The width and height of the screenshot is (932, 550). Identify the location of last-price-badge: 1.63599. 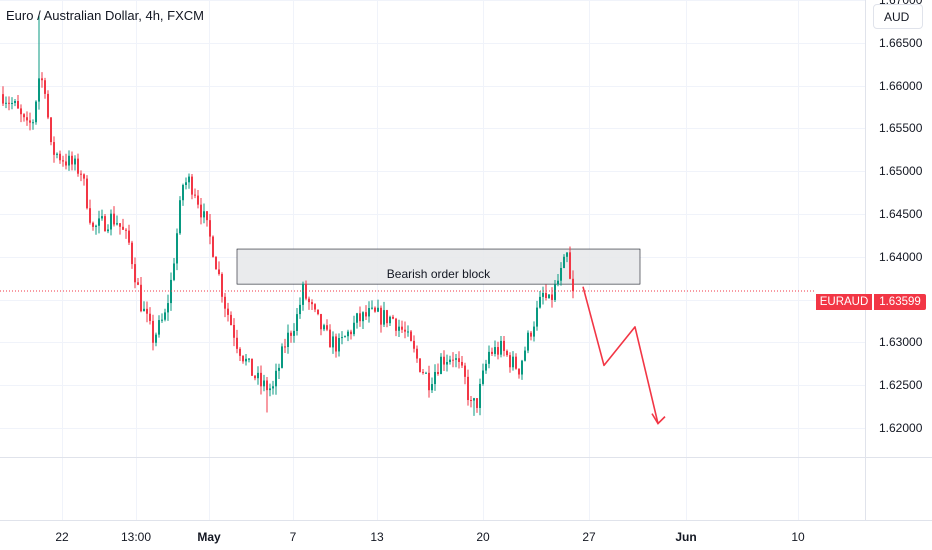
(900, 302).